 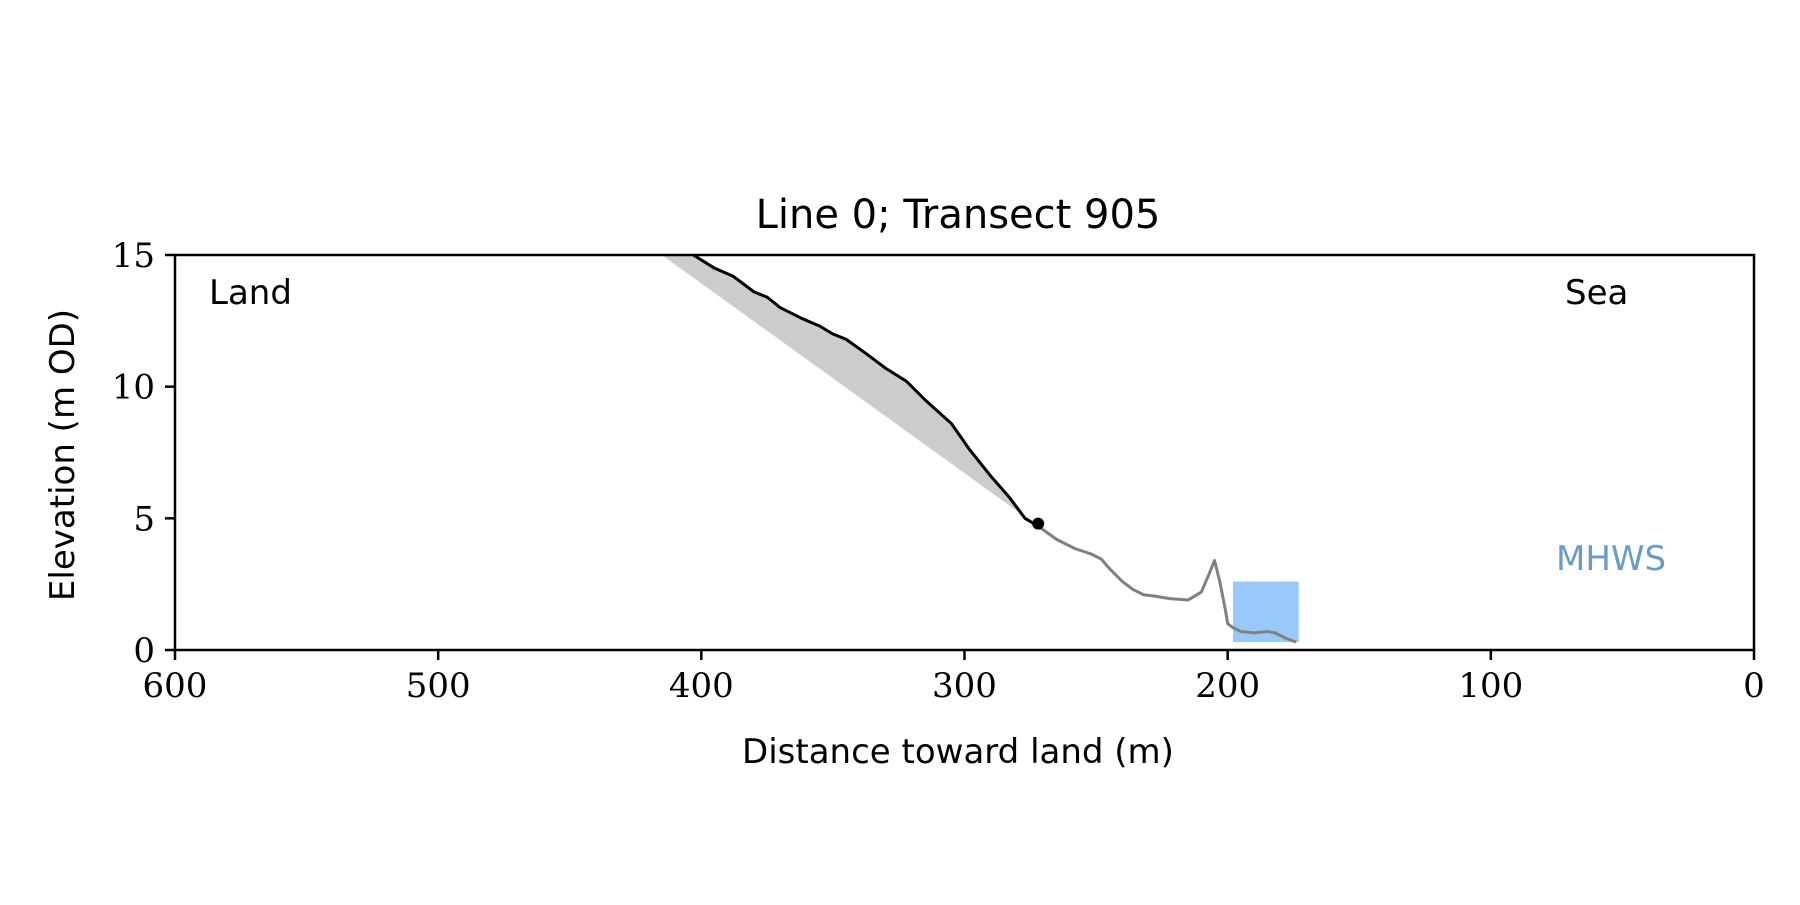 I want to click on x-tick-label-400: 400, so click(x=701, y=686).